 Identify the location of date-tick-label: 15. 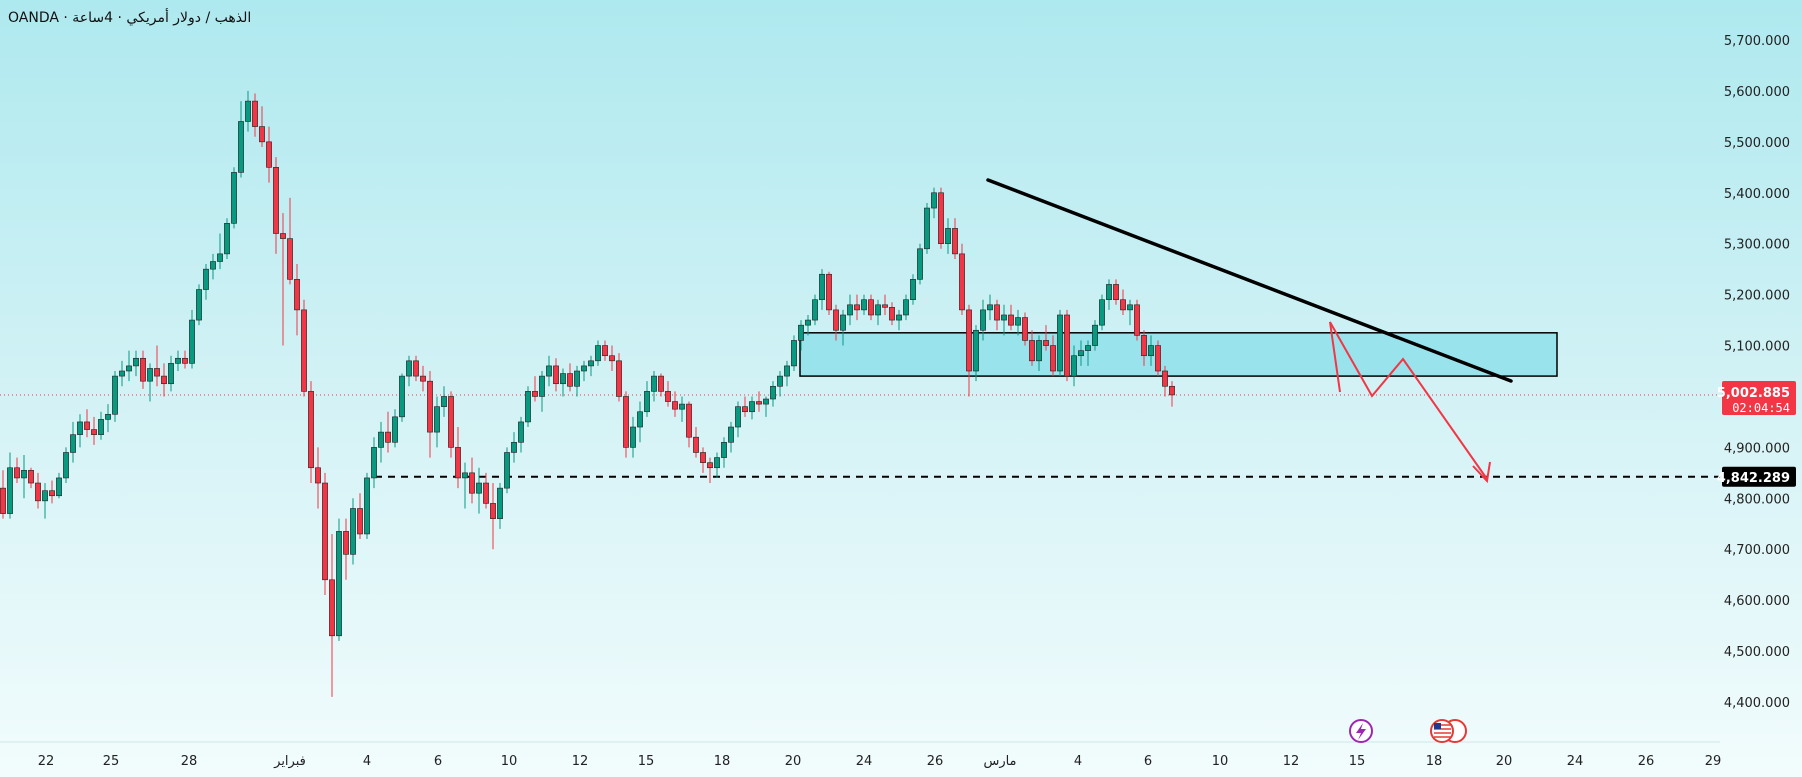
(1357, 761).